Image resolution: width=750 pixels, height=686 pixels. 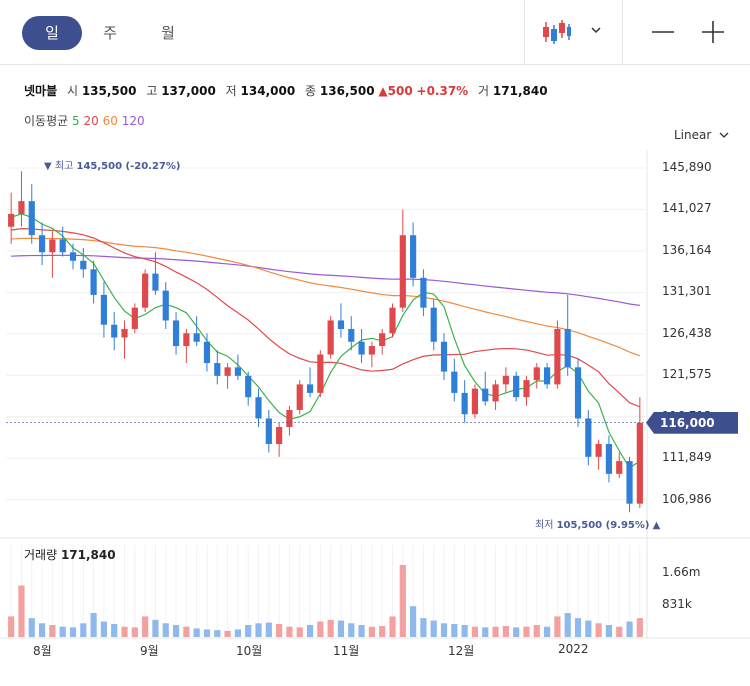 I want to click on volume-total: 171,840, so click(x=88, y=555).